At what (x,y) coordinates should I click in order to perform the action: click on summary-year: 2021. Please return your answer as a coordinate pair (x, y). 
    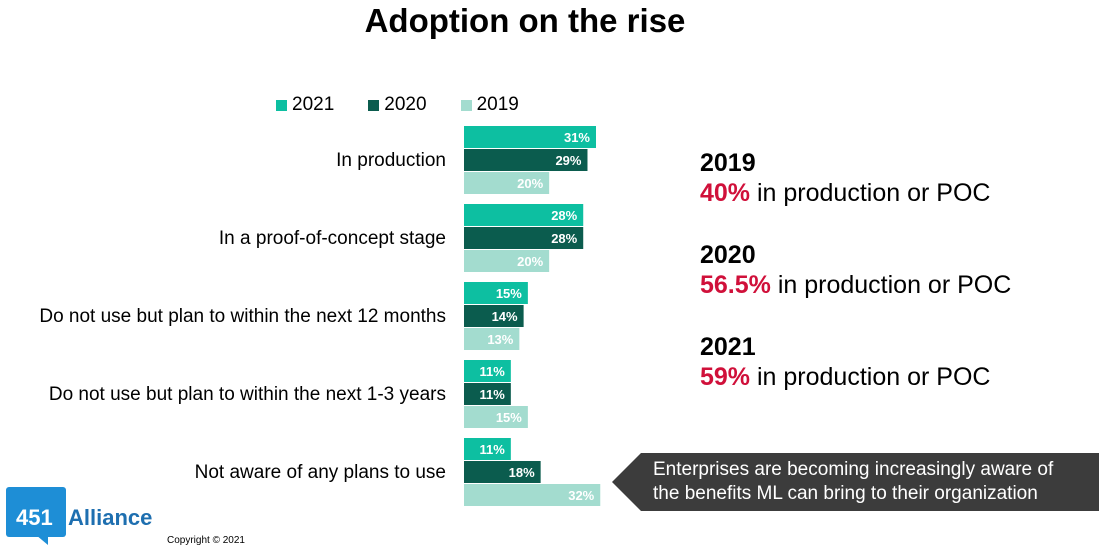
    Looking at the image, I should click on (728, 347).